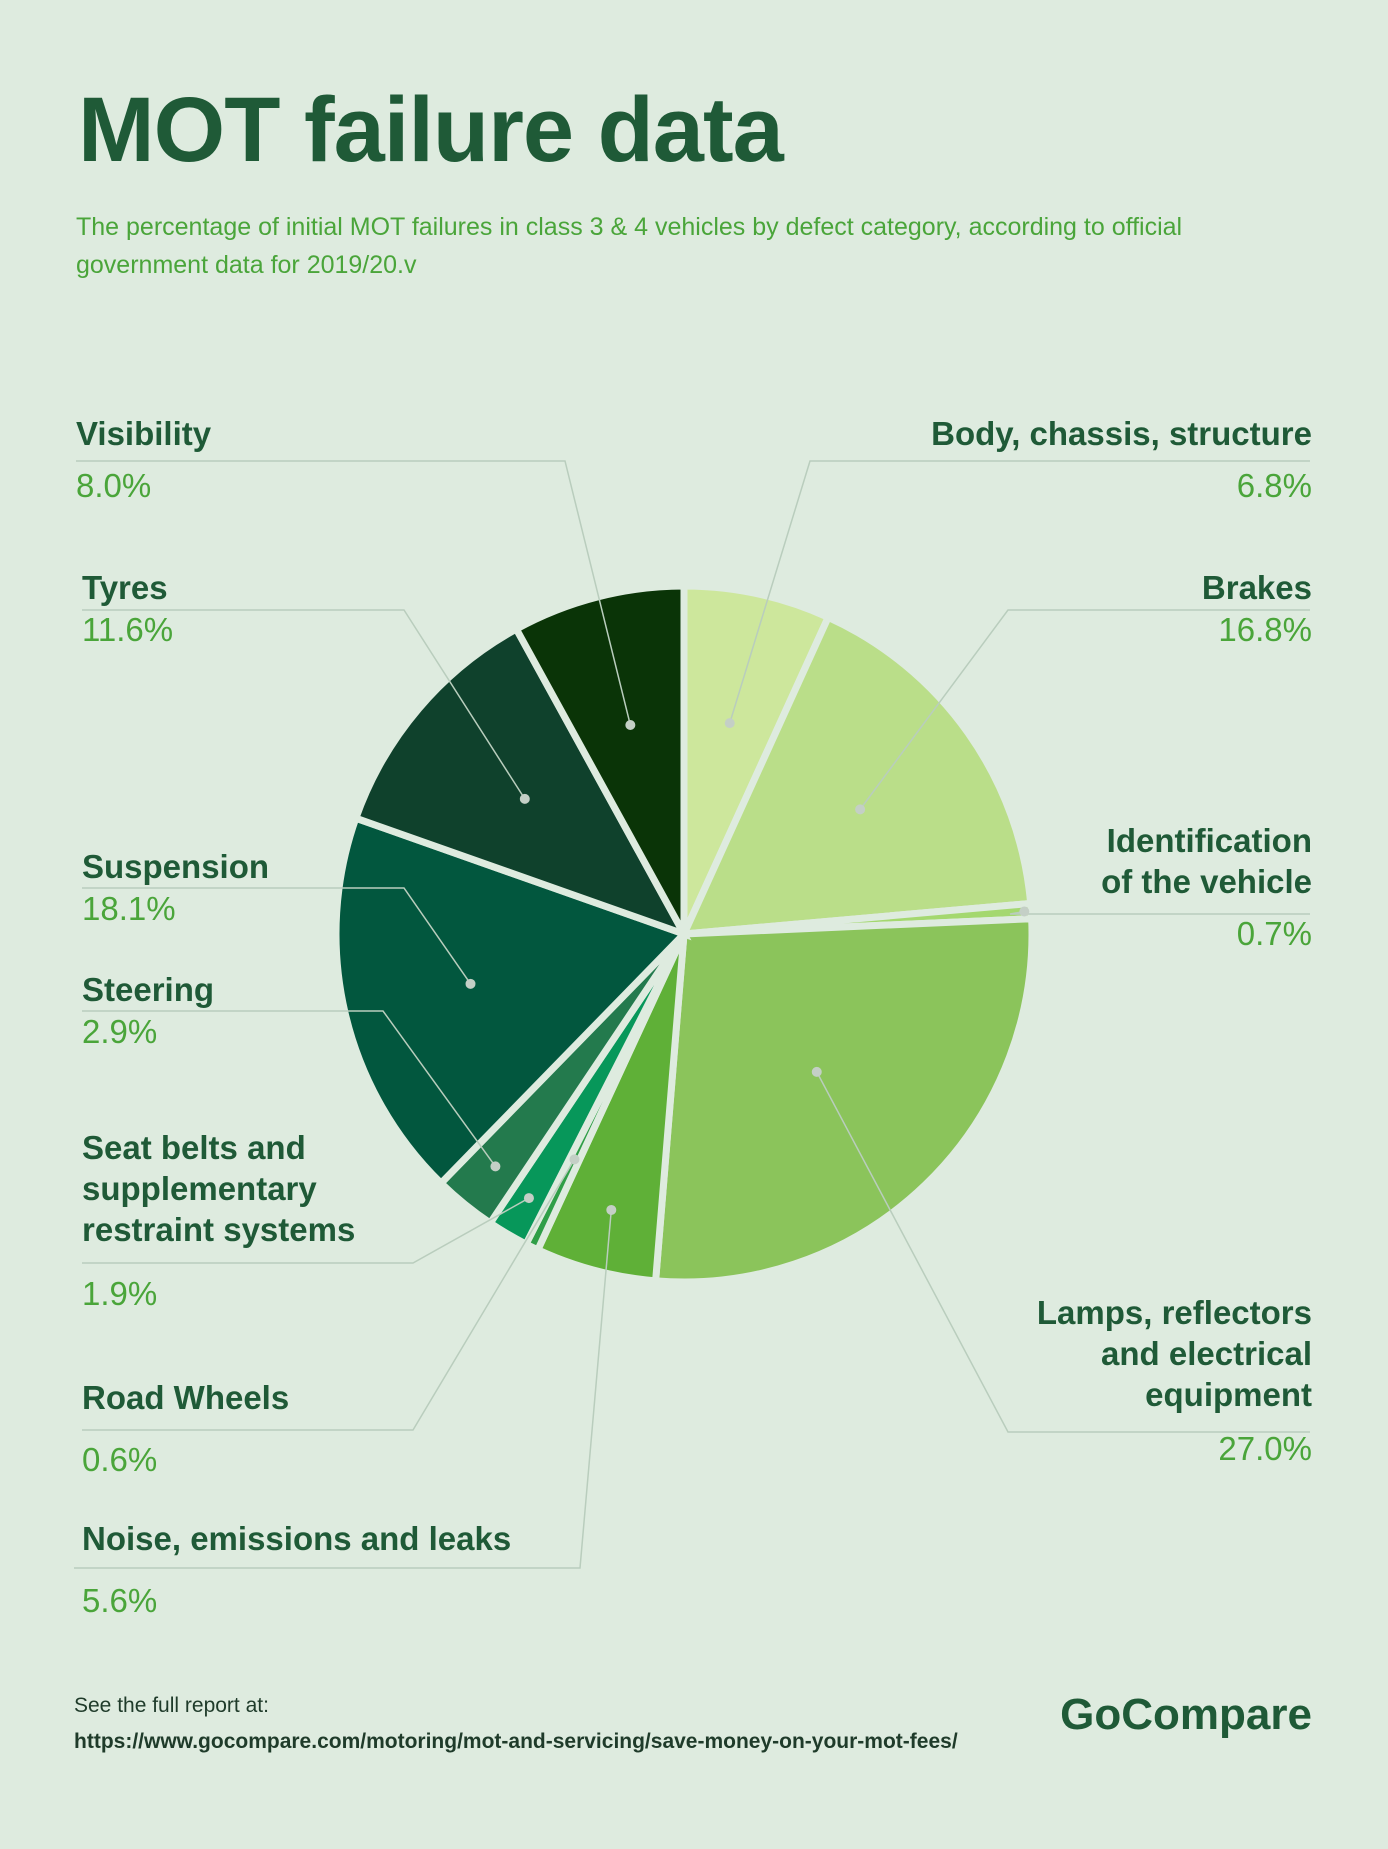 This screenshot has height=1849, width=1388. I want to click on label-percent: 6.8%, so click(1274, 485).